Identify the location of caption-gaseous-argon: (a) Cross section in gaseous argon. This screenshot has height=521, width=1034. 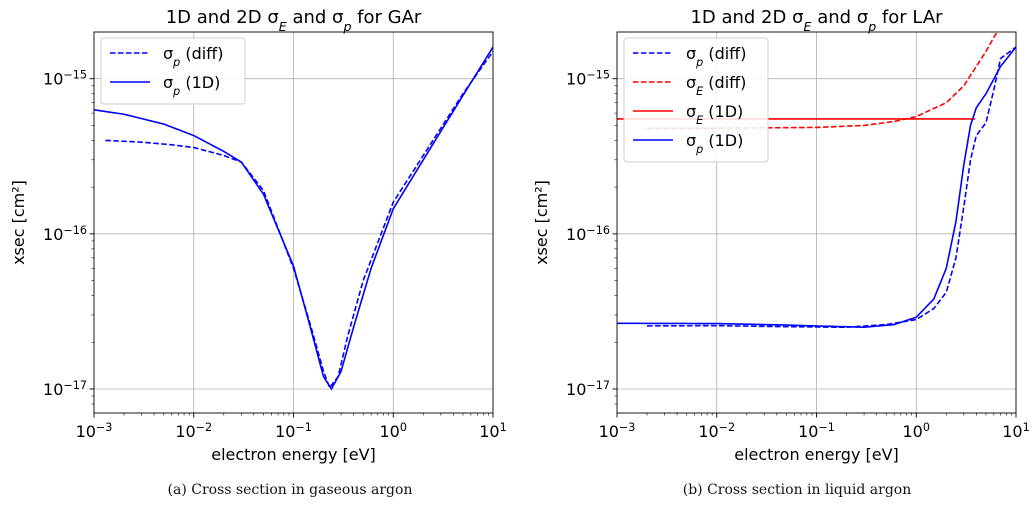
(290, 490).